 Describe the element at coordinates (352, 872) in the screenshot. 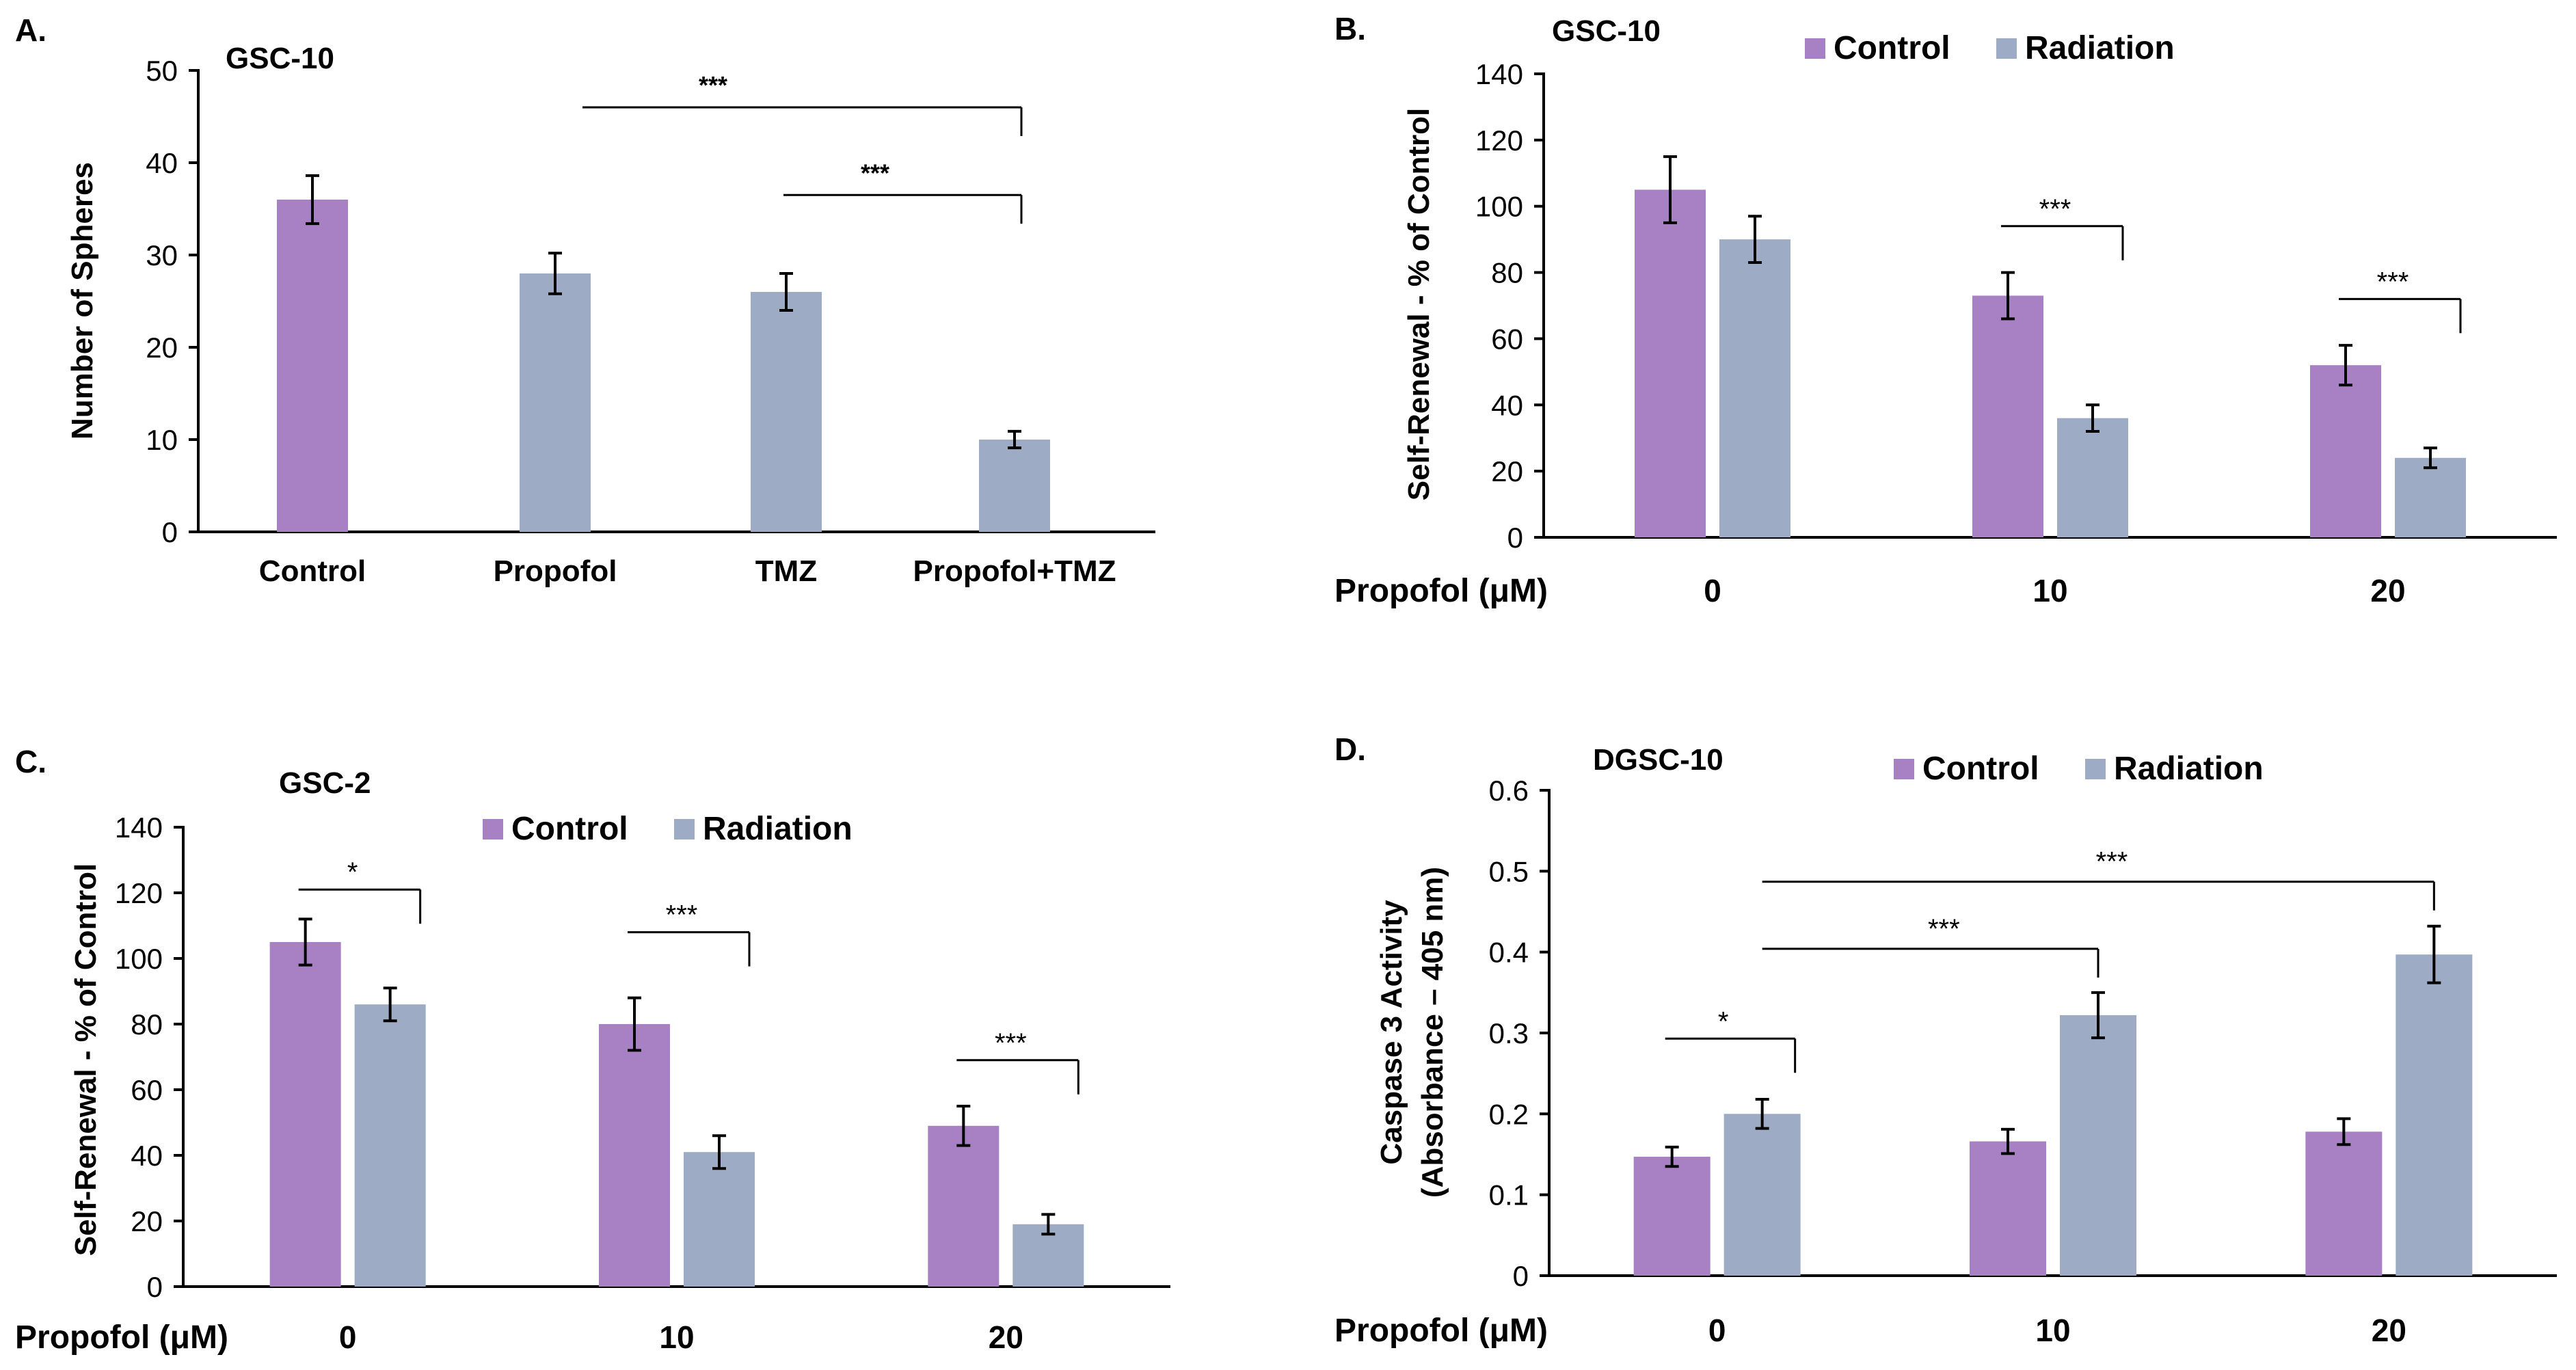

I see `significance-label: *` at that location.